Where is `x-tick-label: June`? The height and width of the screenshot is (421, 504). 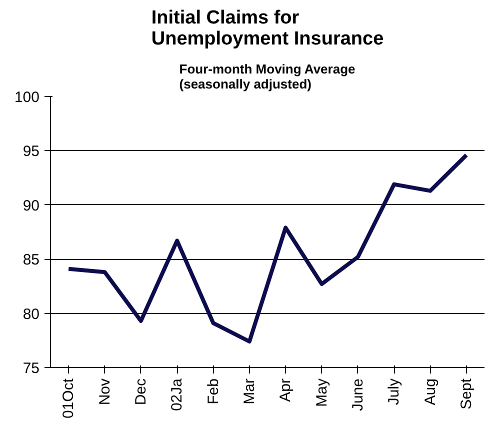 x-tick-label: June is located at coordinates (357, 395).